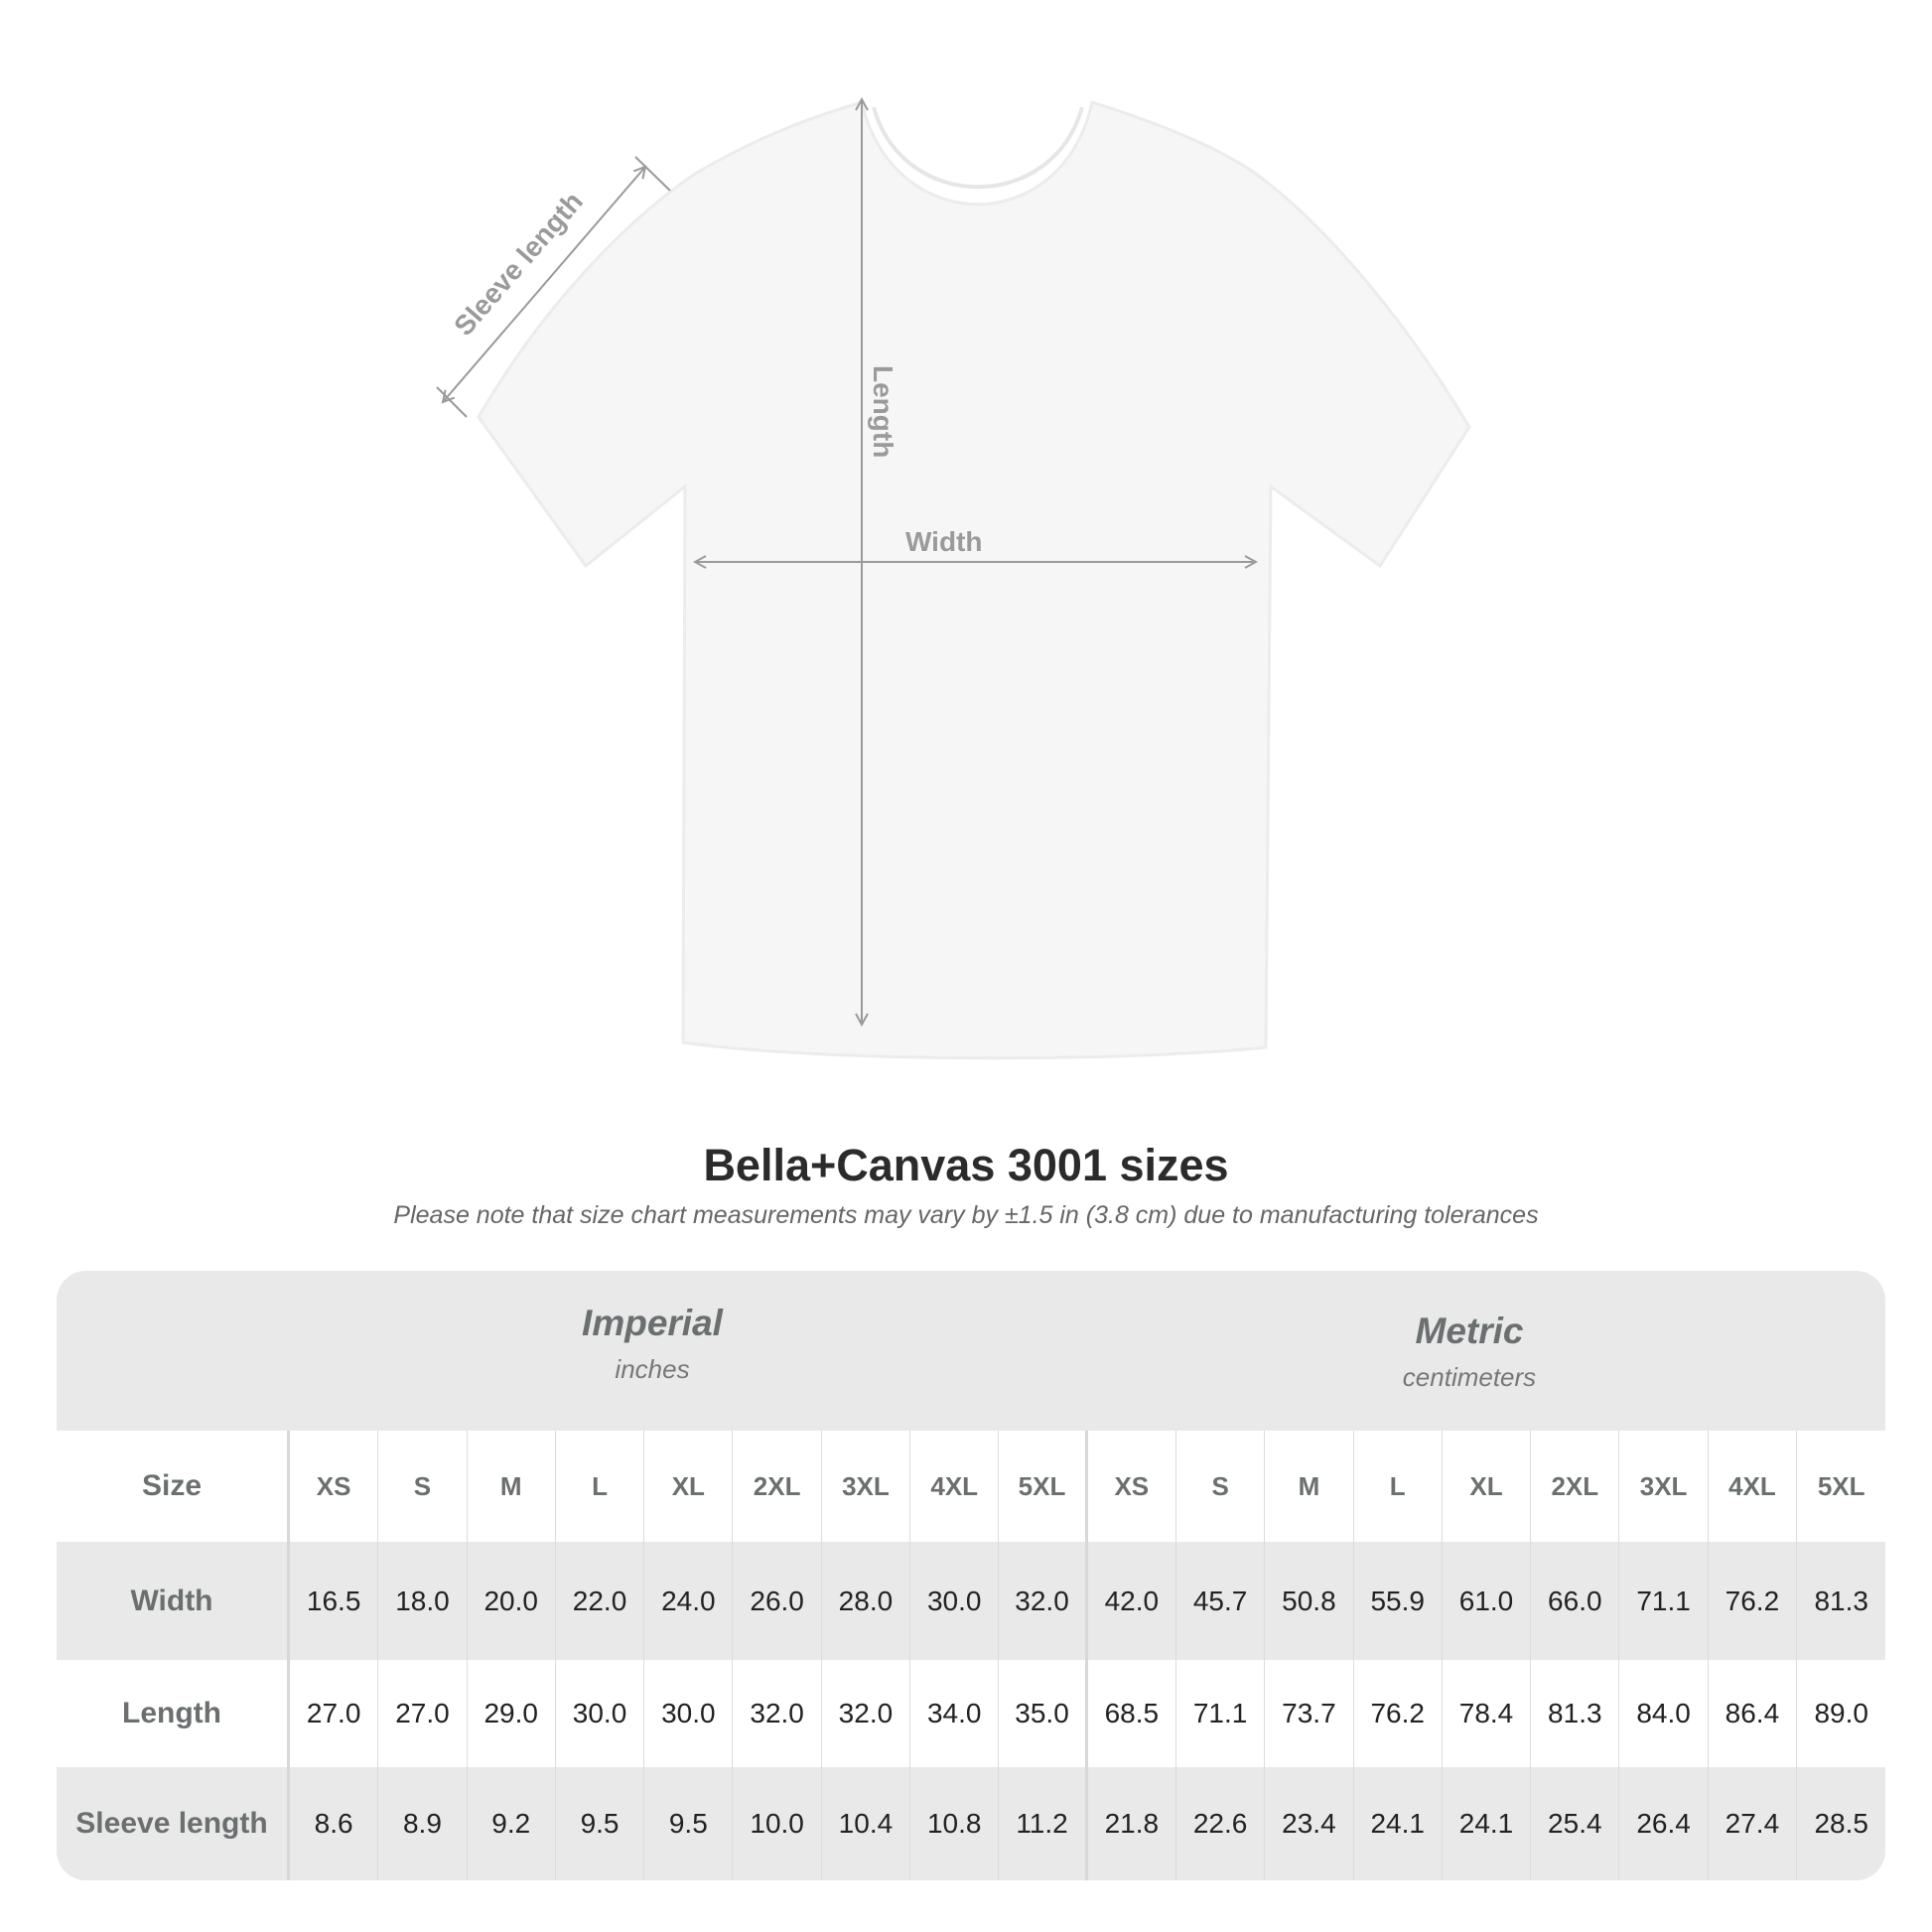  I want to click on value-cell: 10.4, so click(866, 1823).